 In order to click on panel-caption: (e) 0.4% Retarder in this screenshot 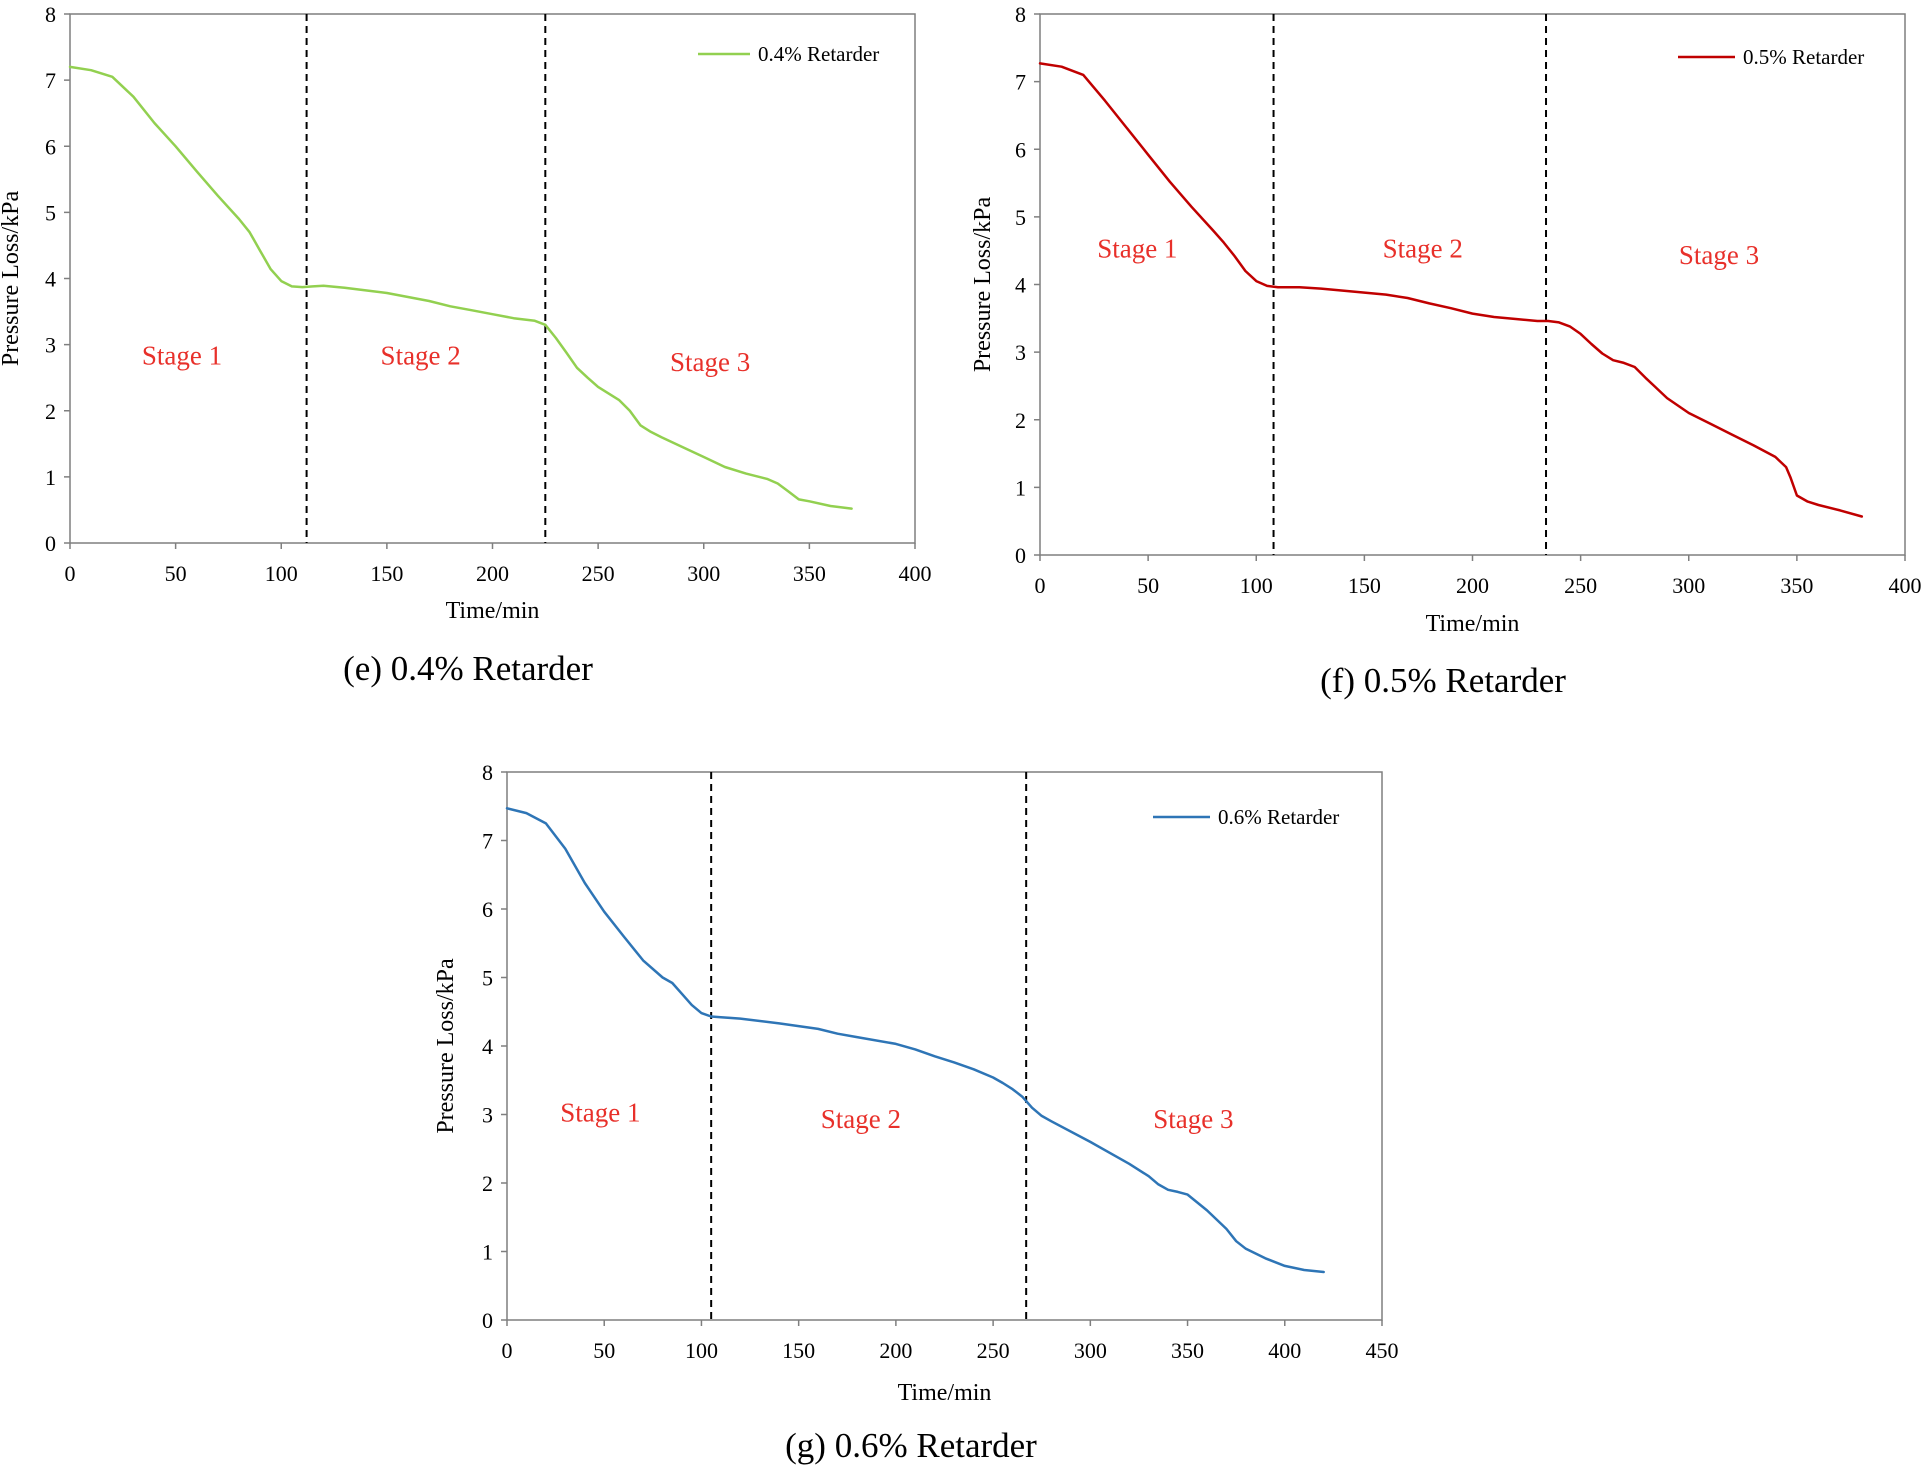, I will do `click(468, 668)`.